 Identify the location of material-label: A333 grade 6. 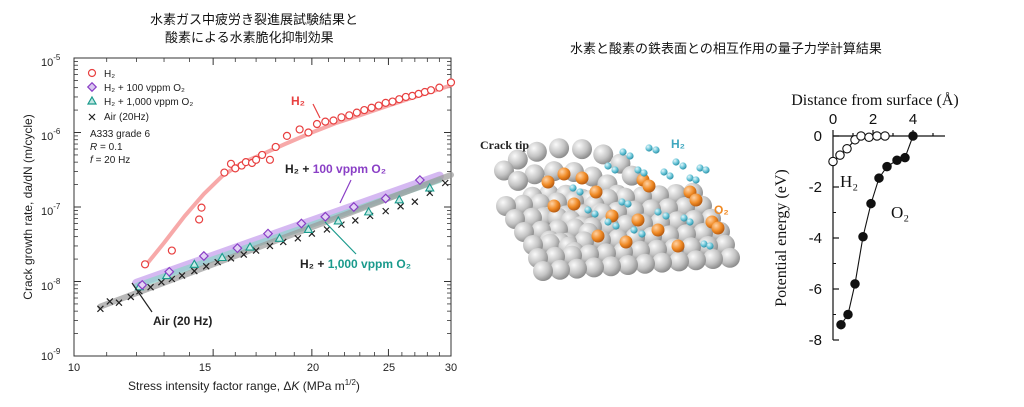
(120, 134).